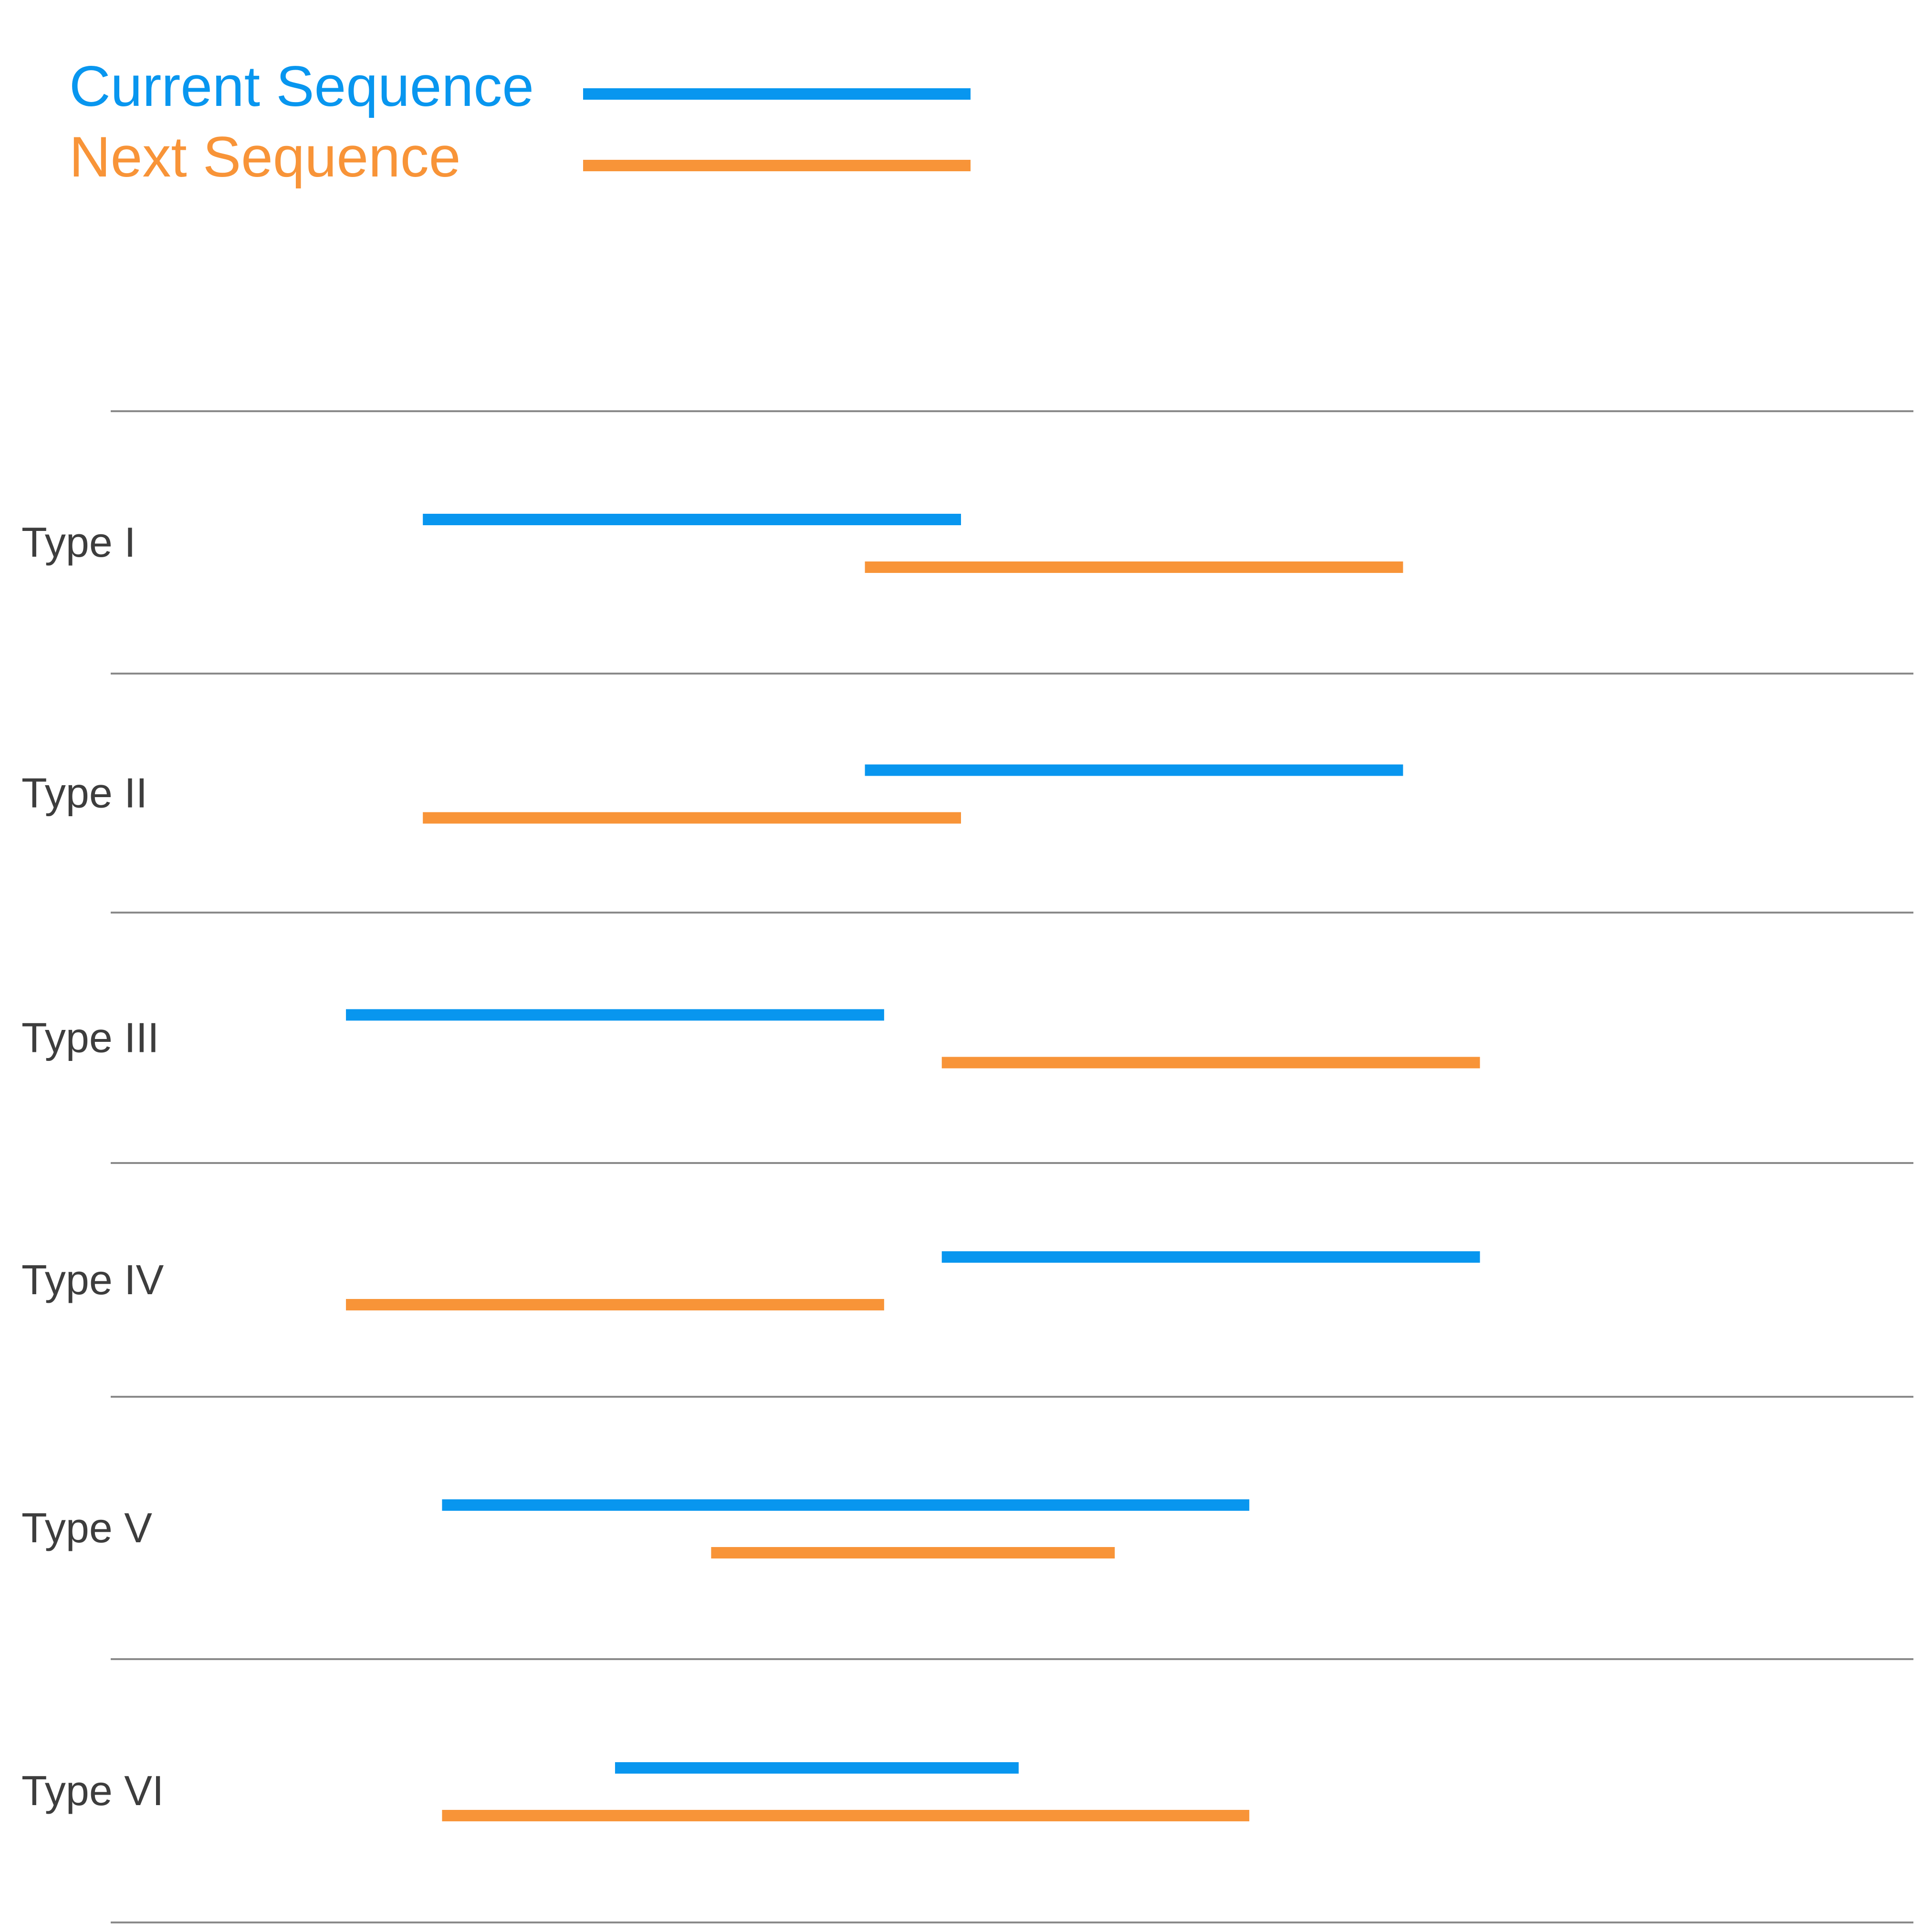  What do you see at coordinates (86, 1527) in the screenshot?
I see `row-label: Type V` at bounding box center [86, 1527].